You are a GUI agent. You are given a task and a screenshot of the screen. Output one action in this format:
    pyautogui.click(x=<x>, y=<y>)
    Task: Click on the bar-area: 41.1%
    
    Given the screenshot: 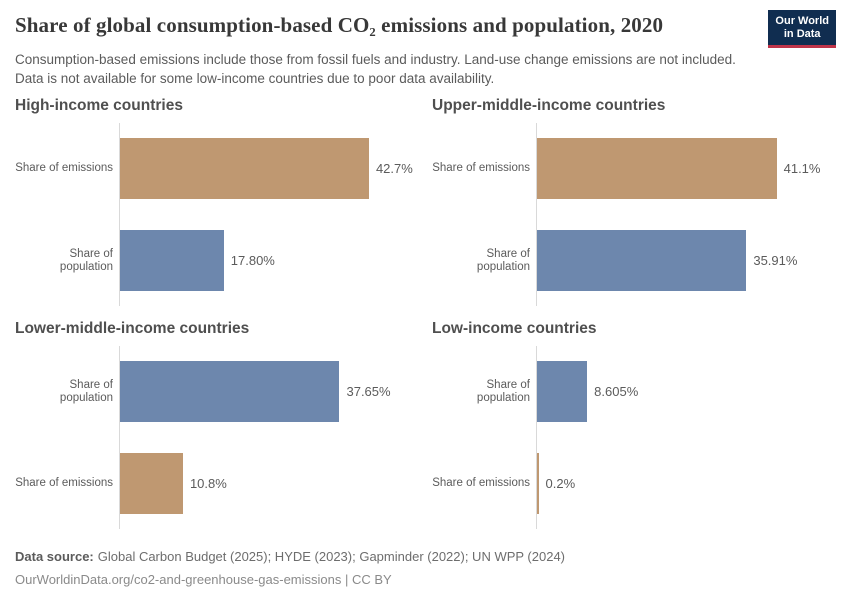 What is the action you would take?
    pyautogui.click(x=685, y=168)
    